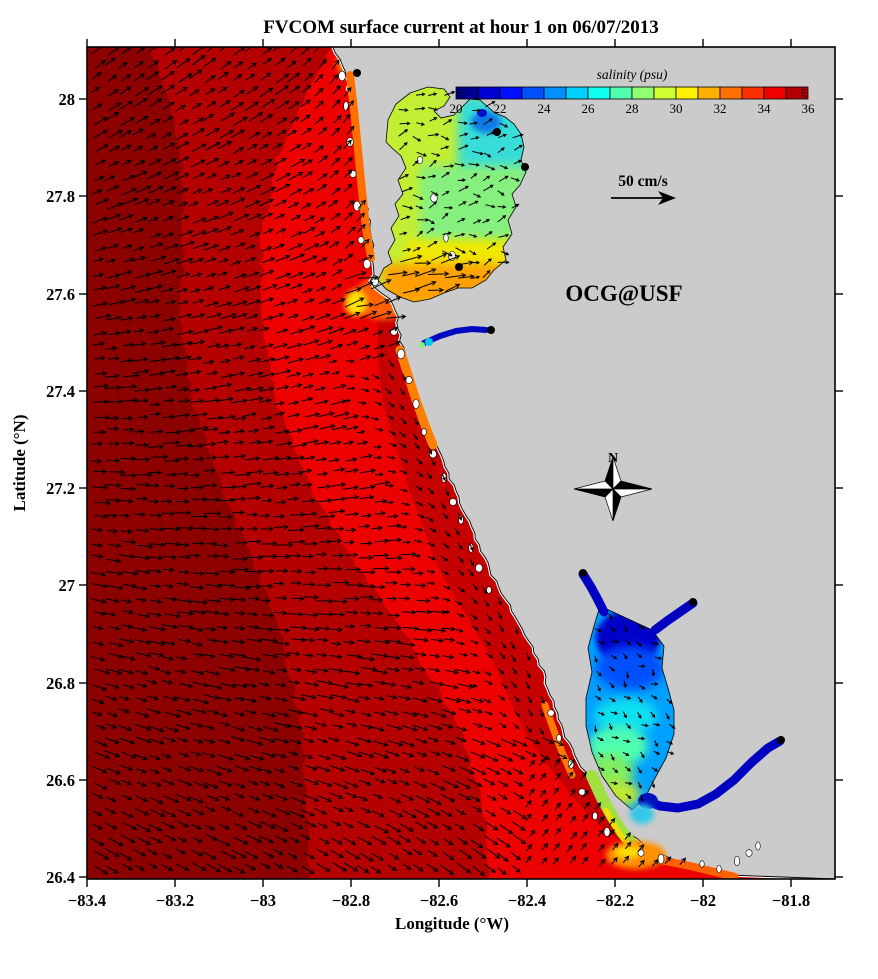 The height and width of the screenshot is (979, 878). Describe the element at coordinates (87, 900) in the screenshot. I see `x-tick-label: −83.4` at that location.